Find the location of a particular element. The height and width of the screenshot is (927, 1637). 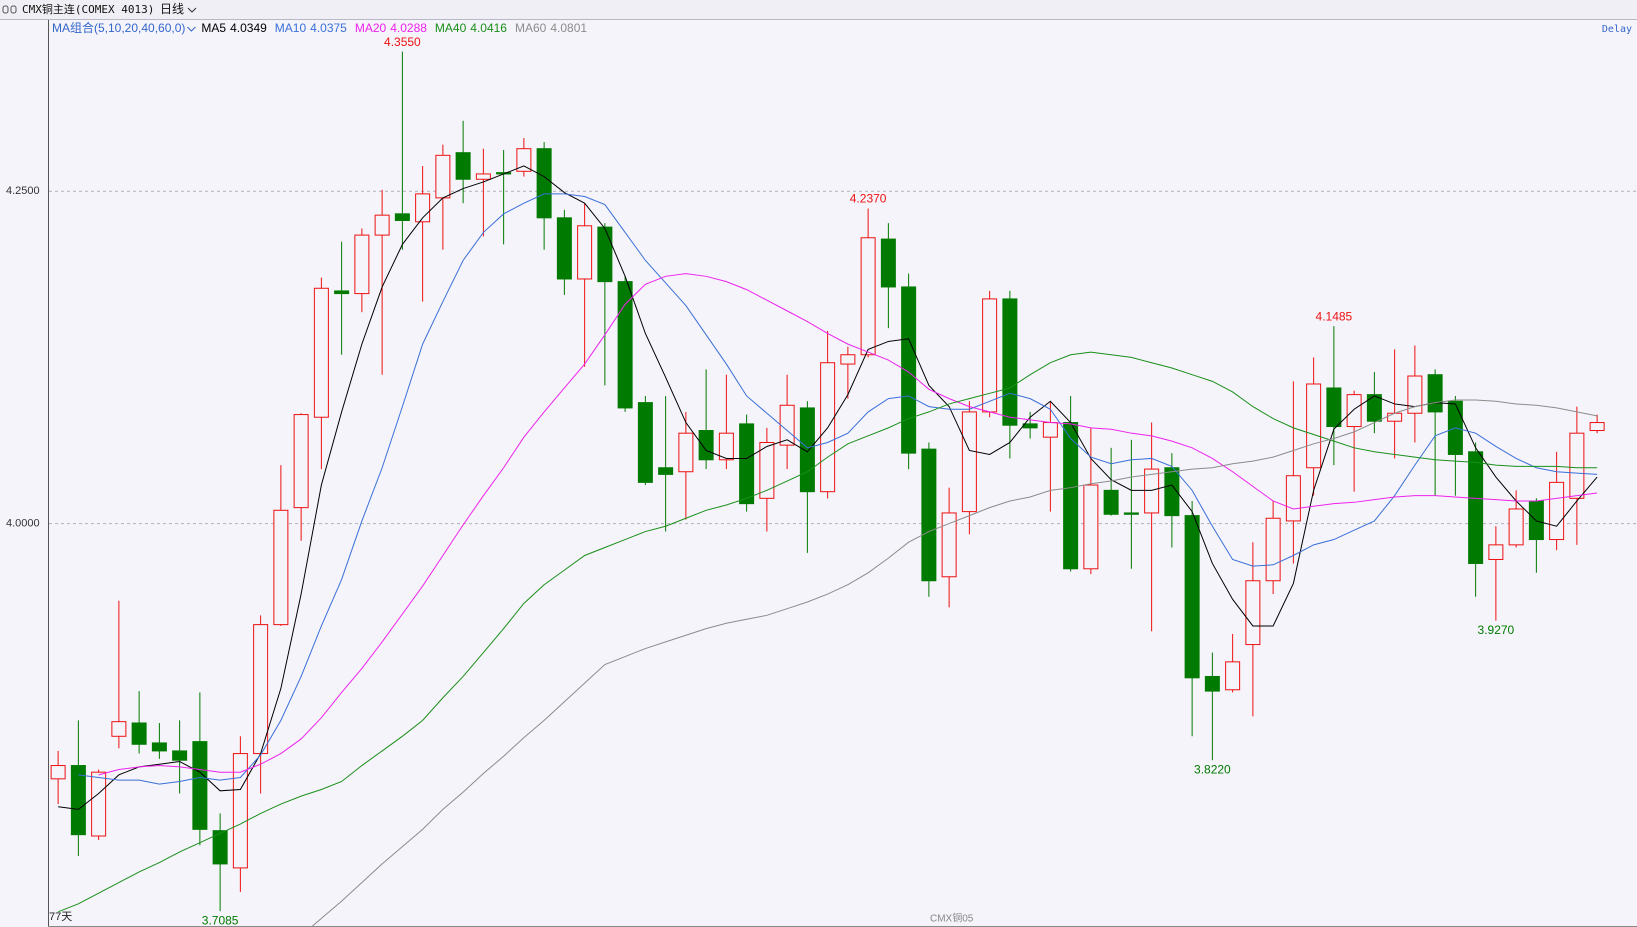

legend-value: 4.0349 is located at coordinates (248, 28).